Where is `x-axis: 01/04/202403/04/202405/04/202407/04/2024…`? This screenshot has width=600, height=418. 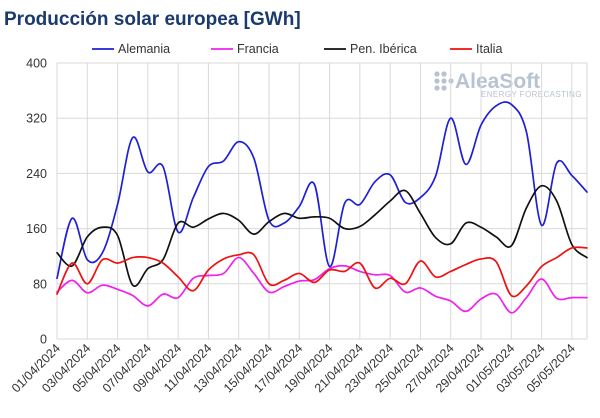 x-axis: 01/04/202403/04/202405/04/202407/04/2024… is located at coordinates (293, 368).